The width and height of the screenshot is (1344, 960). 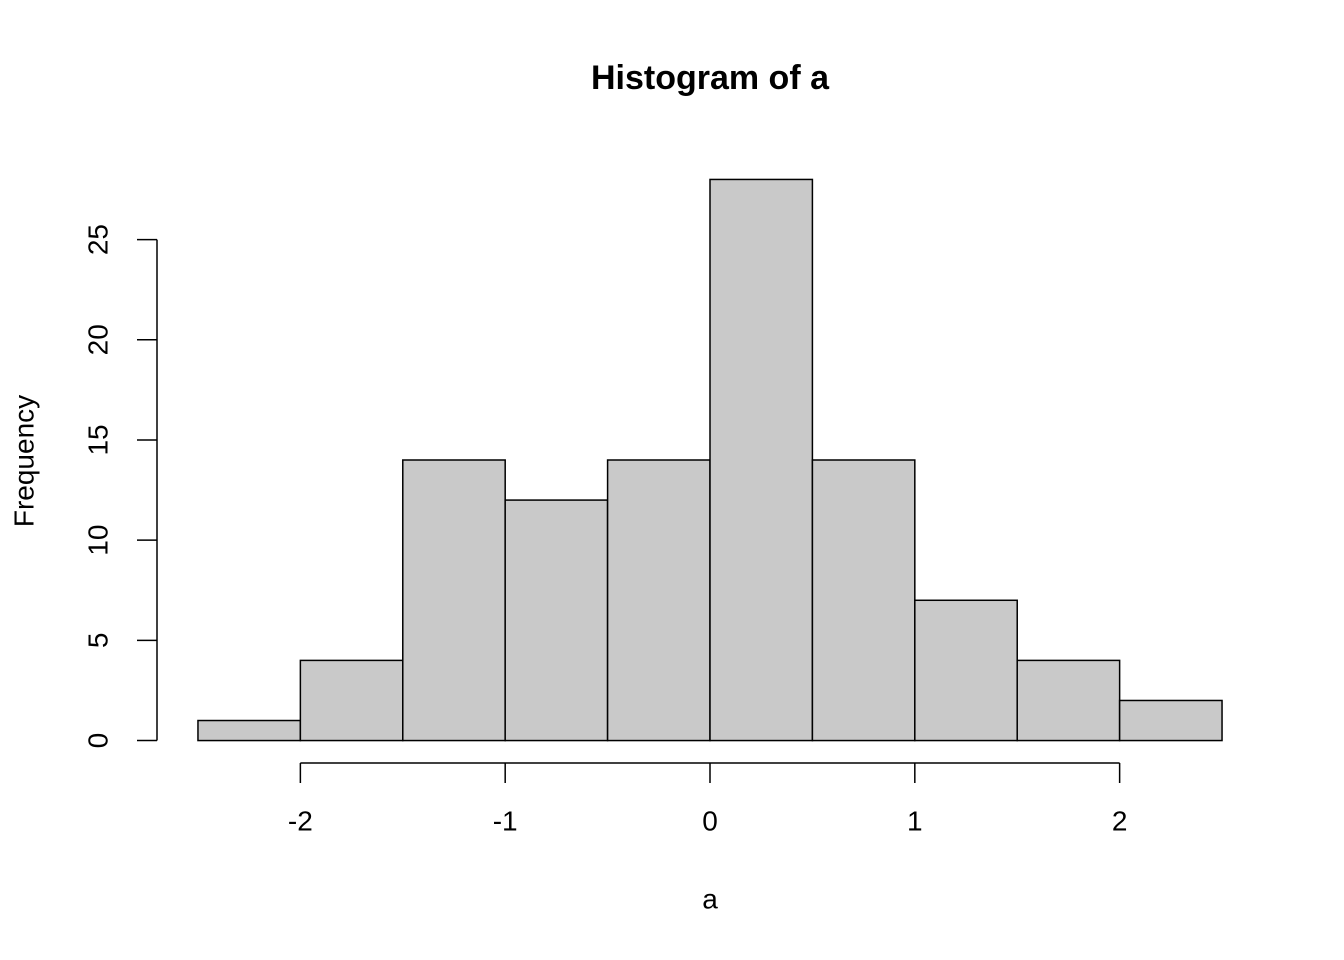 I want to click on x-tick-label: -1, so click(x=505, y=820).